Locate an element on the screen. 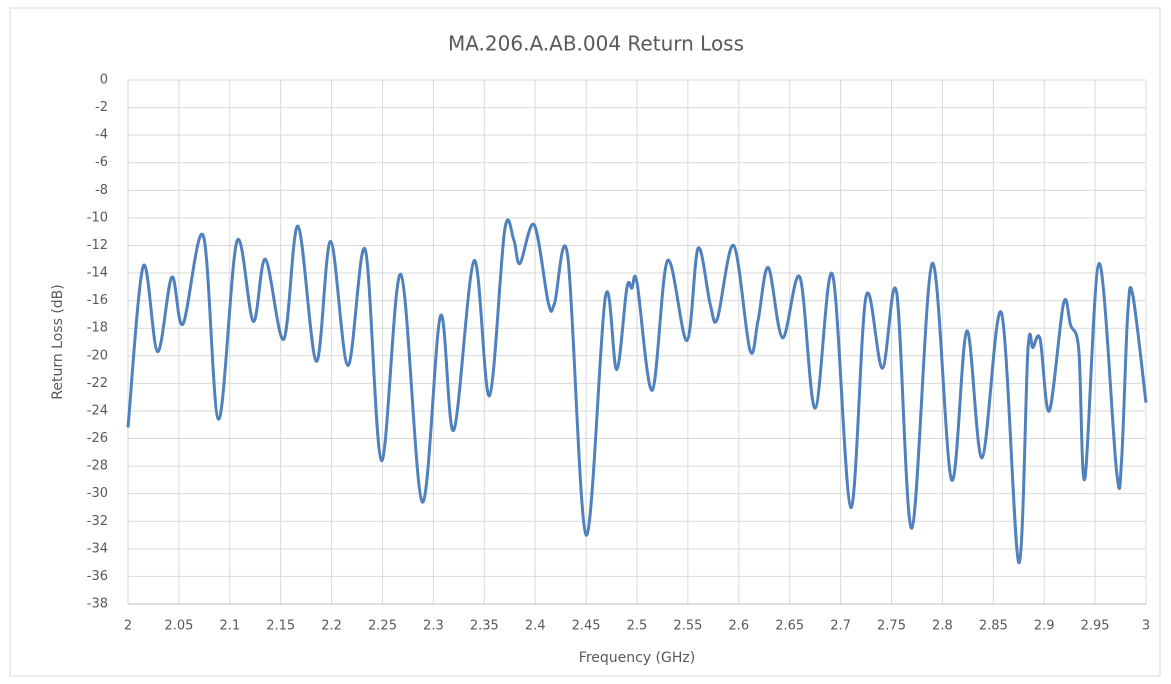 The height and width of the screenshot is (684, 1171). y-tick-label: -18 is located at coordinates (97, 328).